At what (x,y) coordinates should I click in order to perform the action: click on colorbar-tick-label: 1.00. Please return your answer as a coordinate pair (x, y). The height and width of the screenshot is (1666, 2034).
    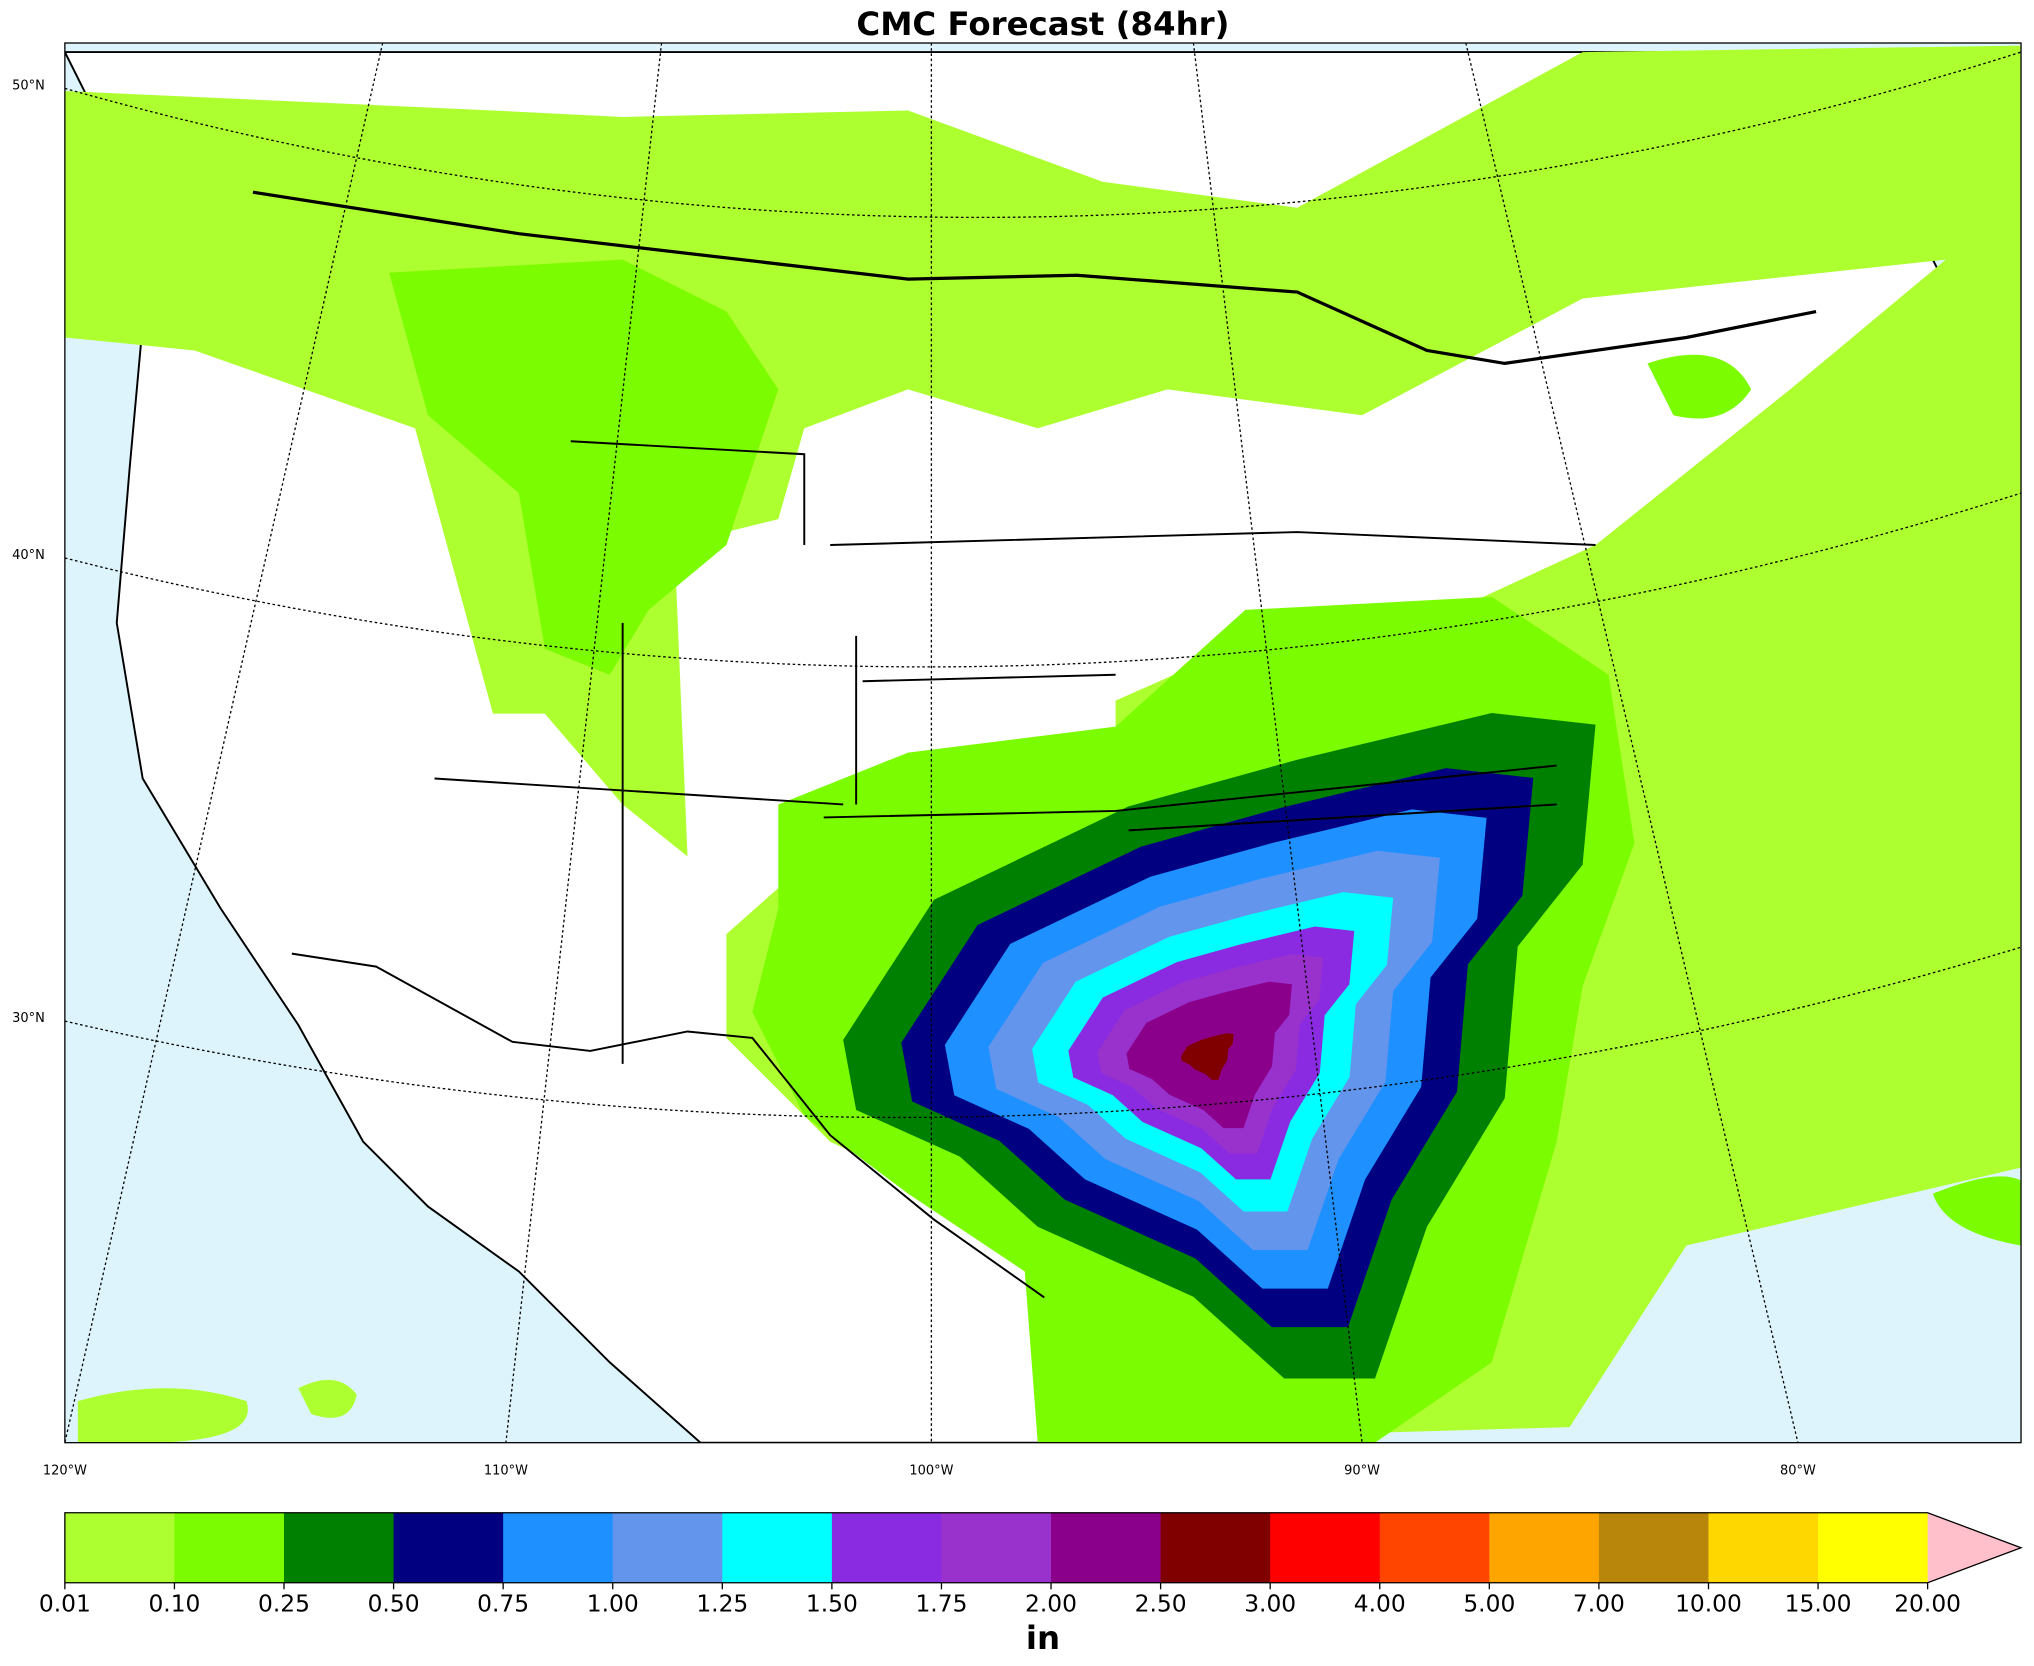
    Looking at the image, I should click on (613, 1603).